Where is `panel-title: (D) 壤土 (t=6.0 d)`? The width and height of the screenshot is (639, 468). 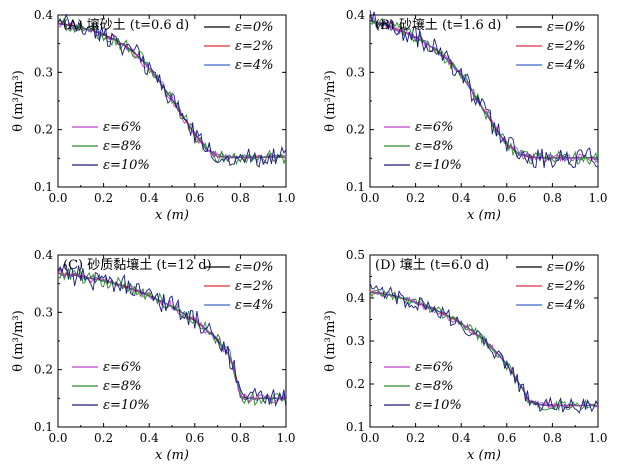
panel-title: (D) 壤土 (t=6.0 d) is located at coordinates (432, 265).